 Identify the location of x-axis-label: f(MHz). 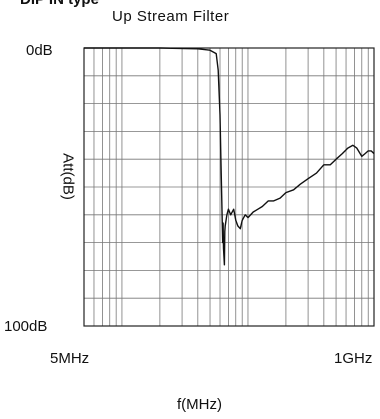
(199, 404).